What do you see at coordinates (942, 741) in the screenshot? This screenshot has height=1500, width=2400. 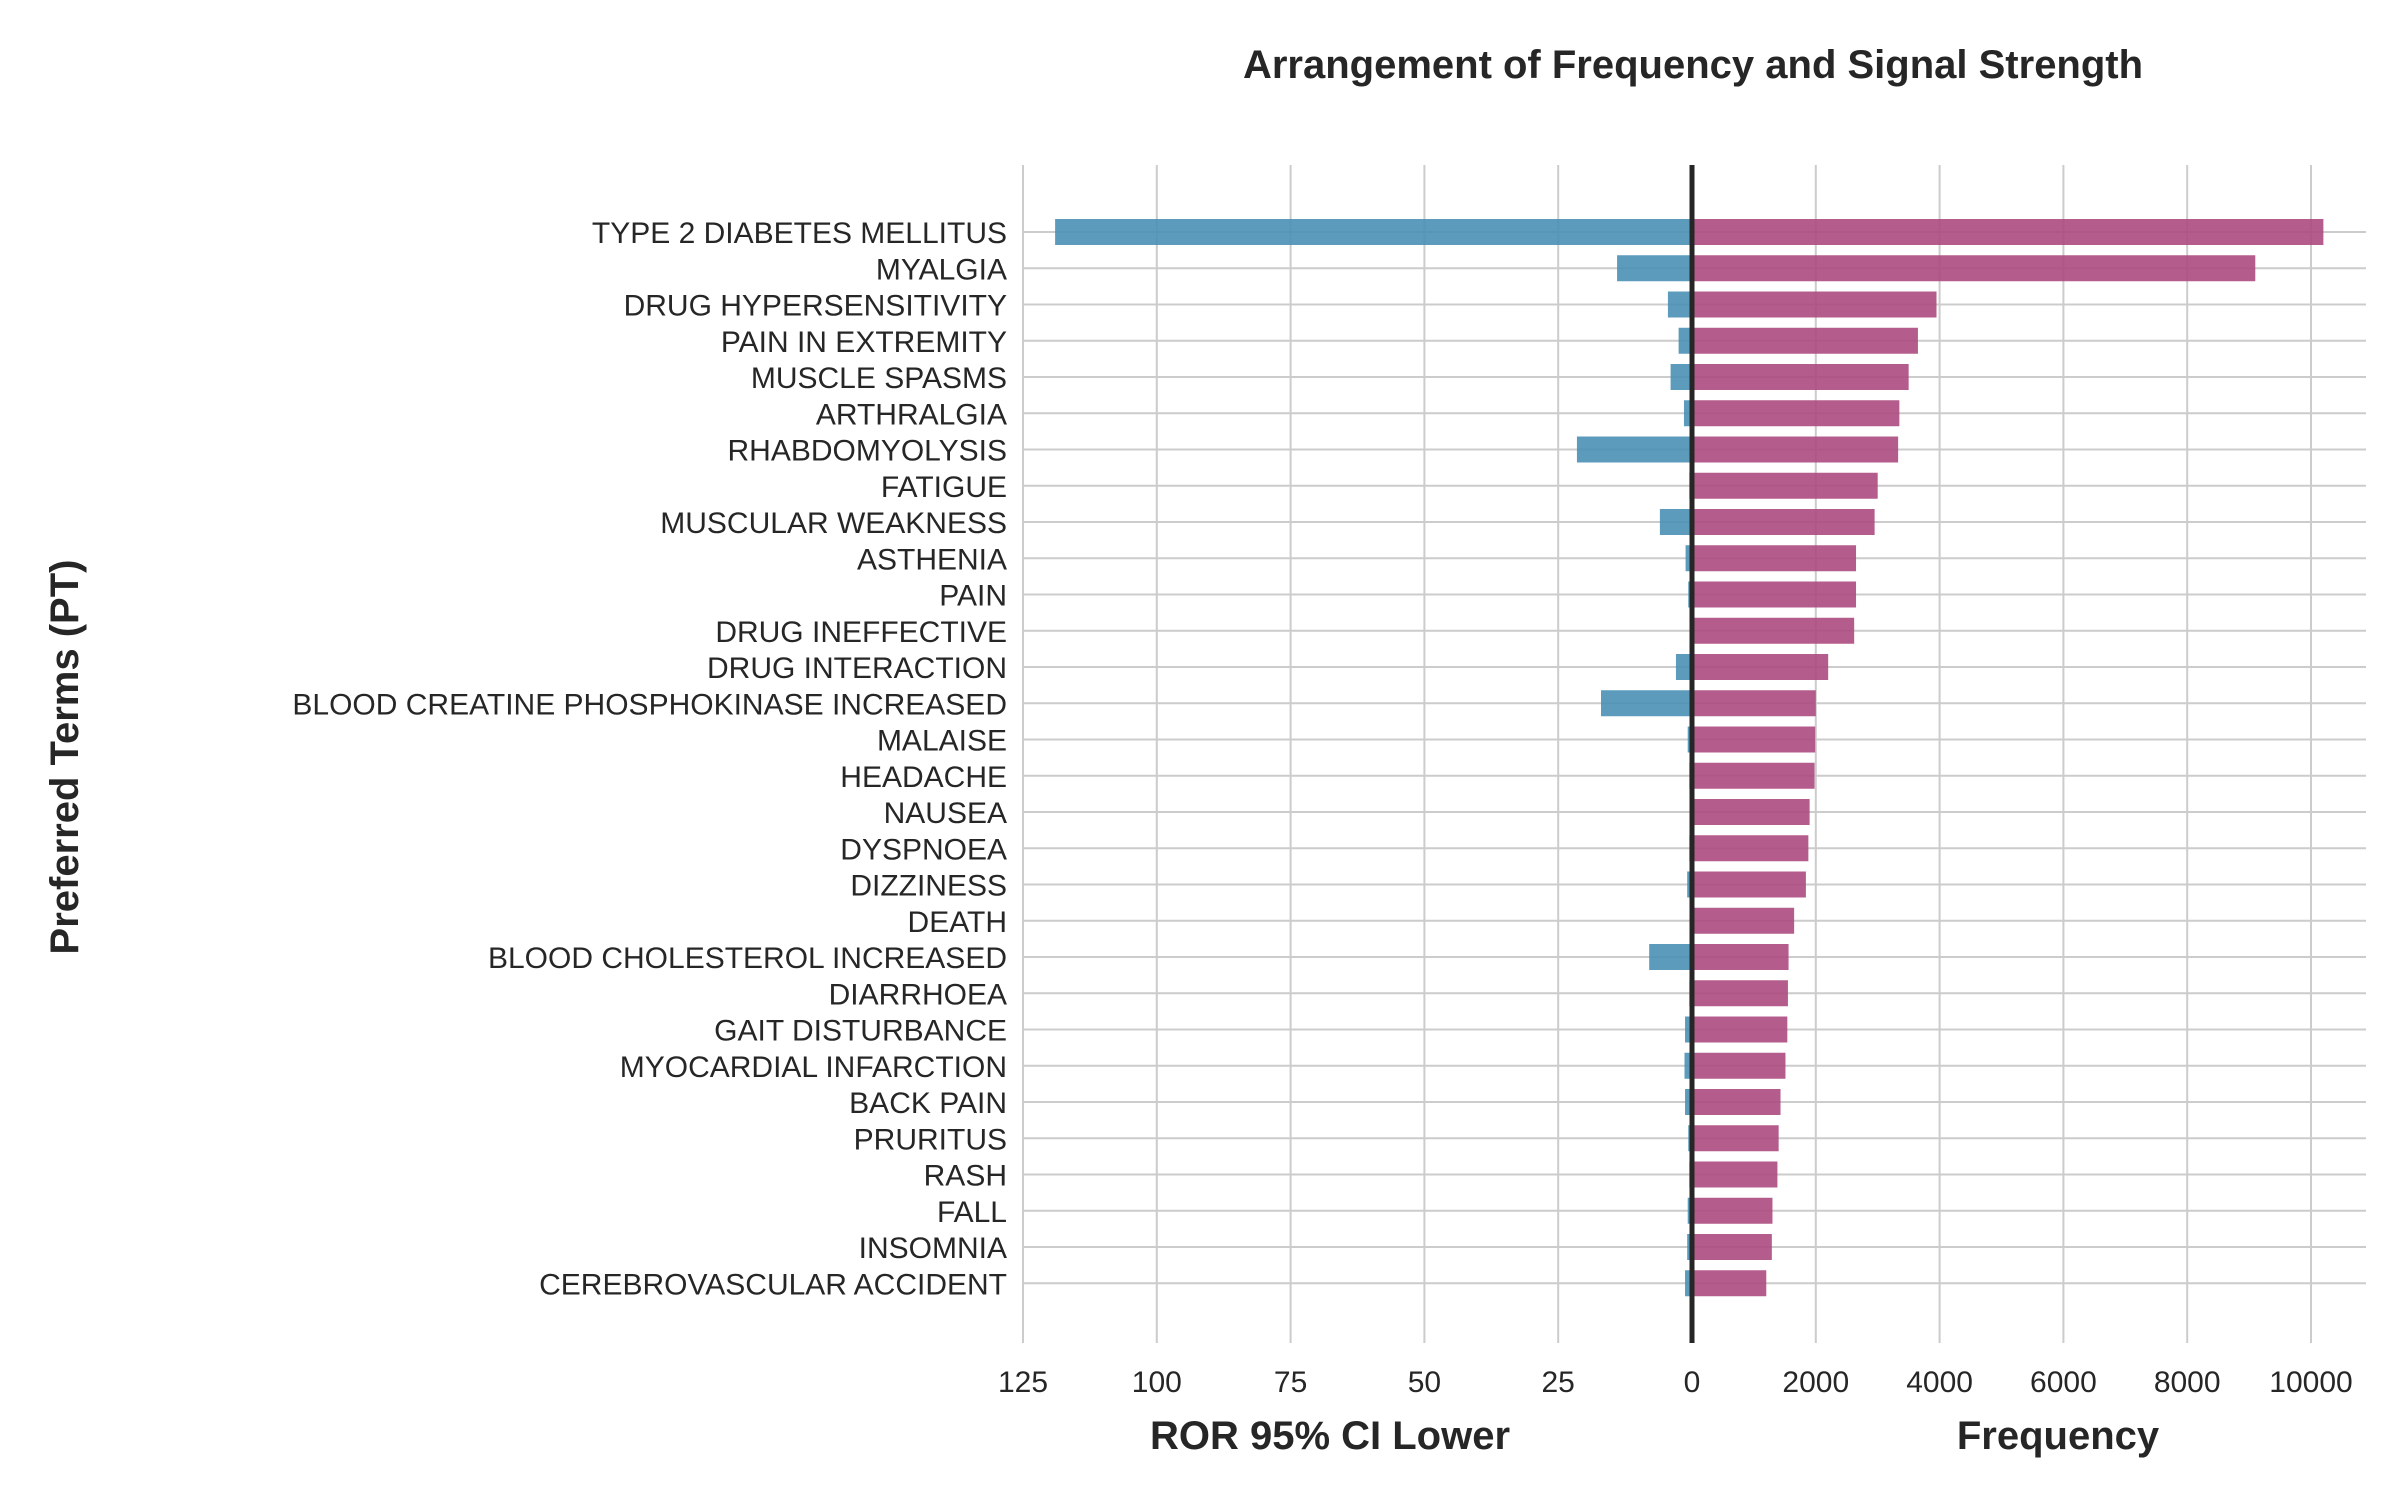 I see `y-tick-label: MALAISE` at bounding box center [942, 741].